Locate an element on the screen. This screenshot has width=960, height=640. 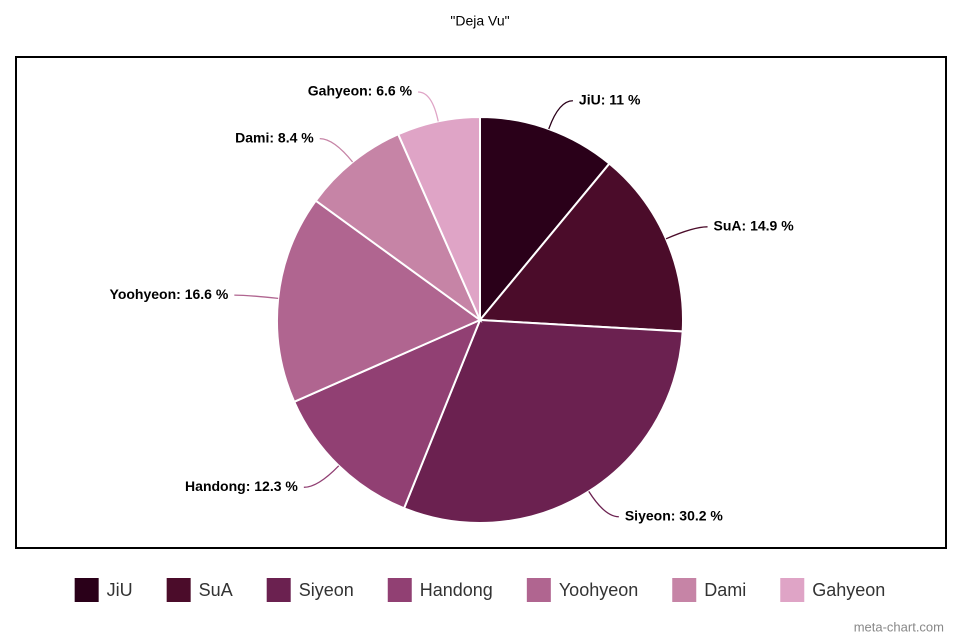
data-label: Gahyeon: 6.6 % is located at coordinates (360, 91).